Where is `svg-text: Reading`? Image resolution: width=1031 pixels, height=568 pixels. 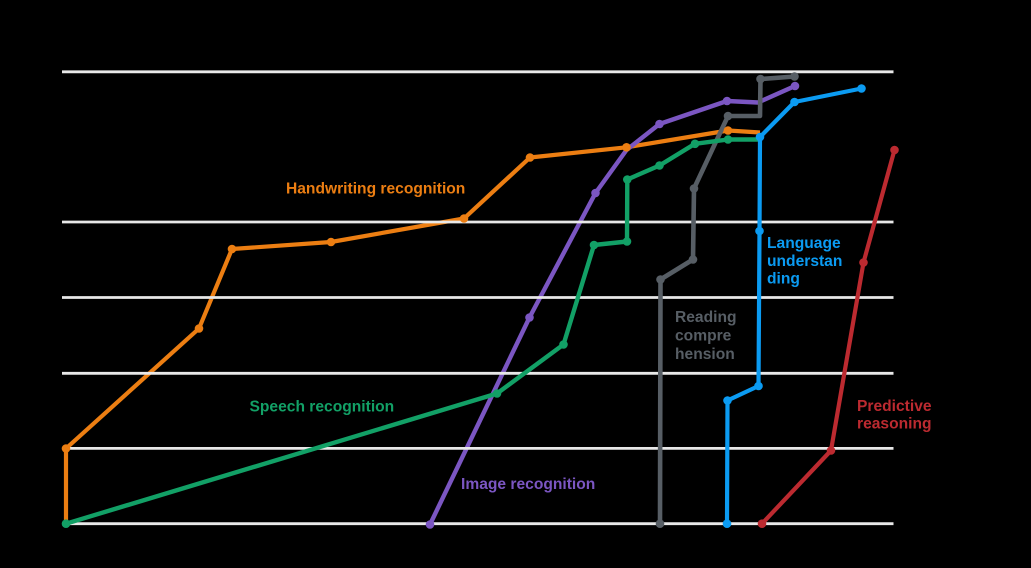
svg-text: Reading is located at coordinates (706, 317).